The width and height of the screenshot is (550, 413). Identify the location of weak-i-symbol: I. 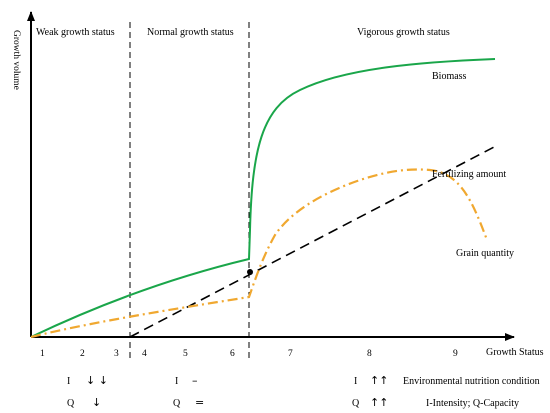
(68, 381).